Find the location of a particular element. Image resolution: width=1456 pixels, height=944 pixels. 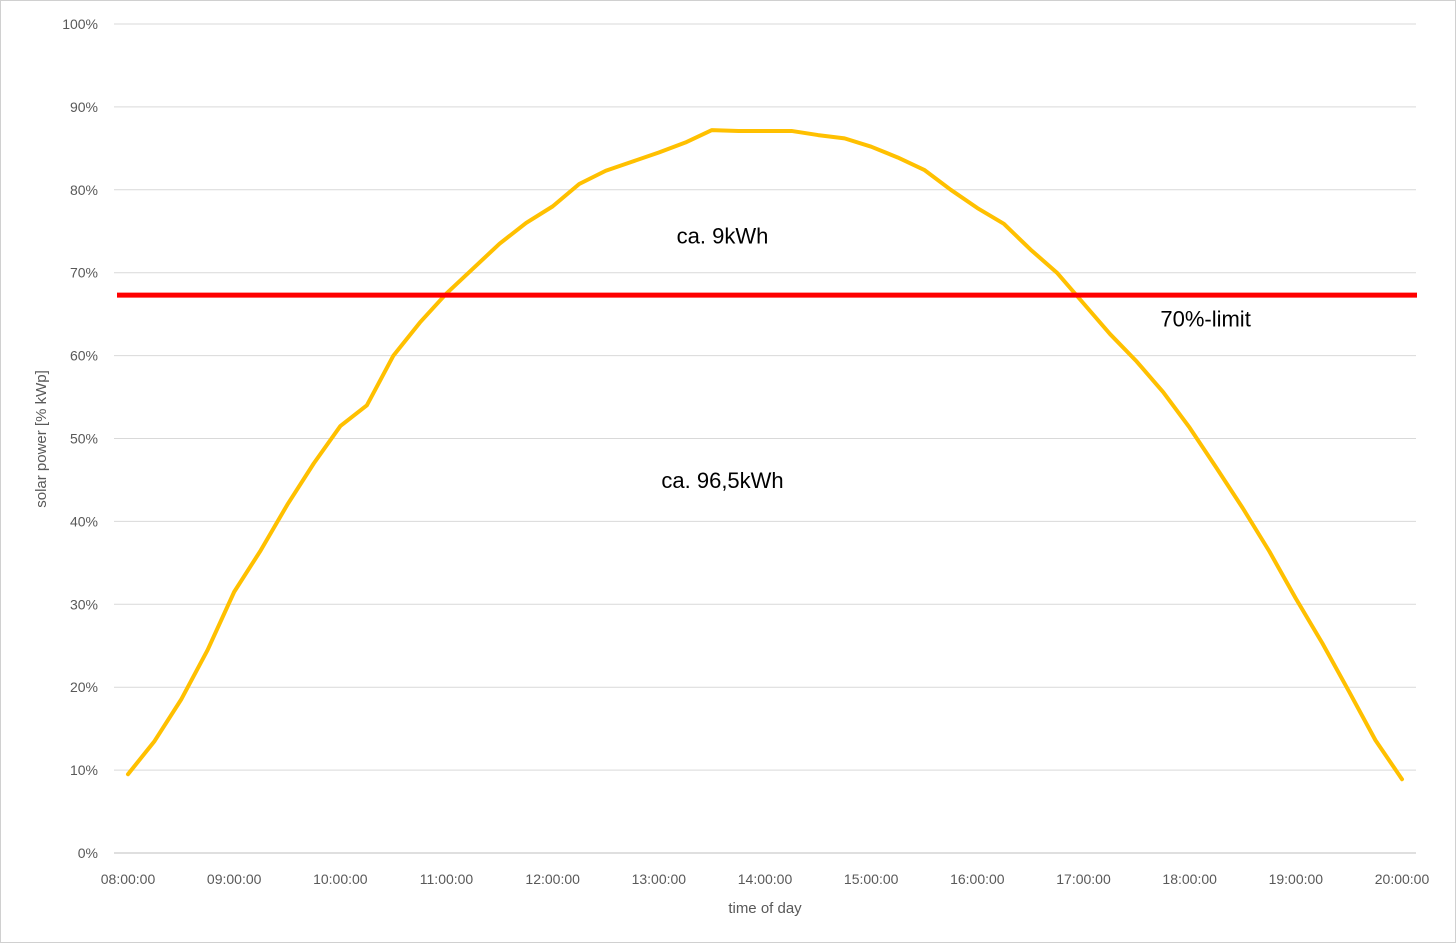

annotation-label: ca. 9kWh is located at coordinates (723, 236).